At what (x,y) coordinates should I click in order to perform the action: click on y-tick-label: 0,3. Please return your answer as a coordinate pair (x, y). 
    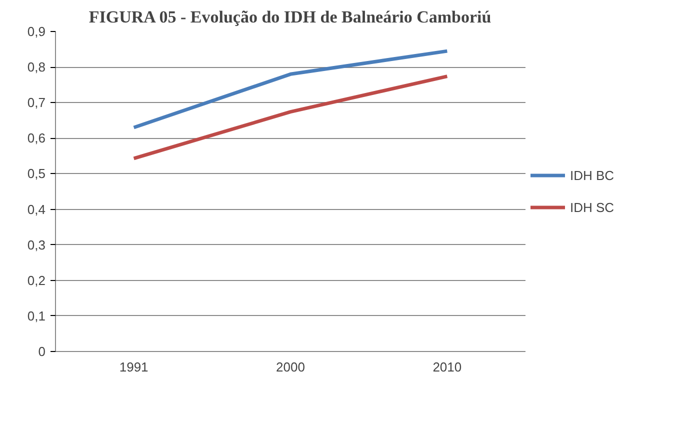
    Looking at the image, I should click on (36, 244).